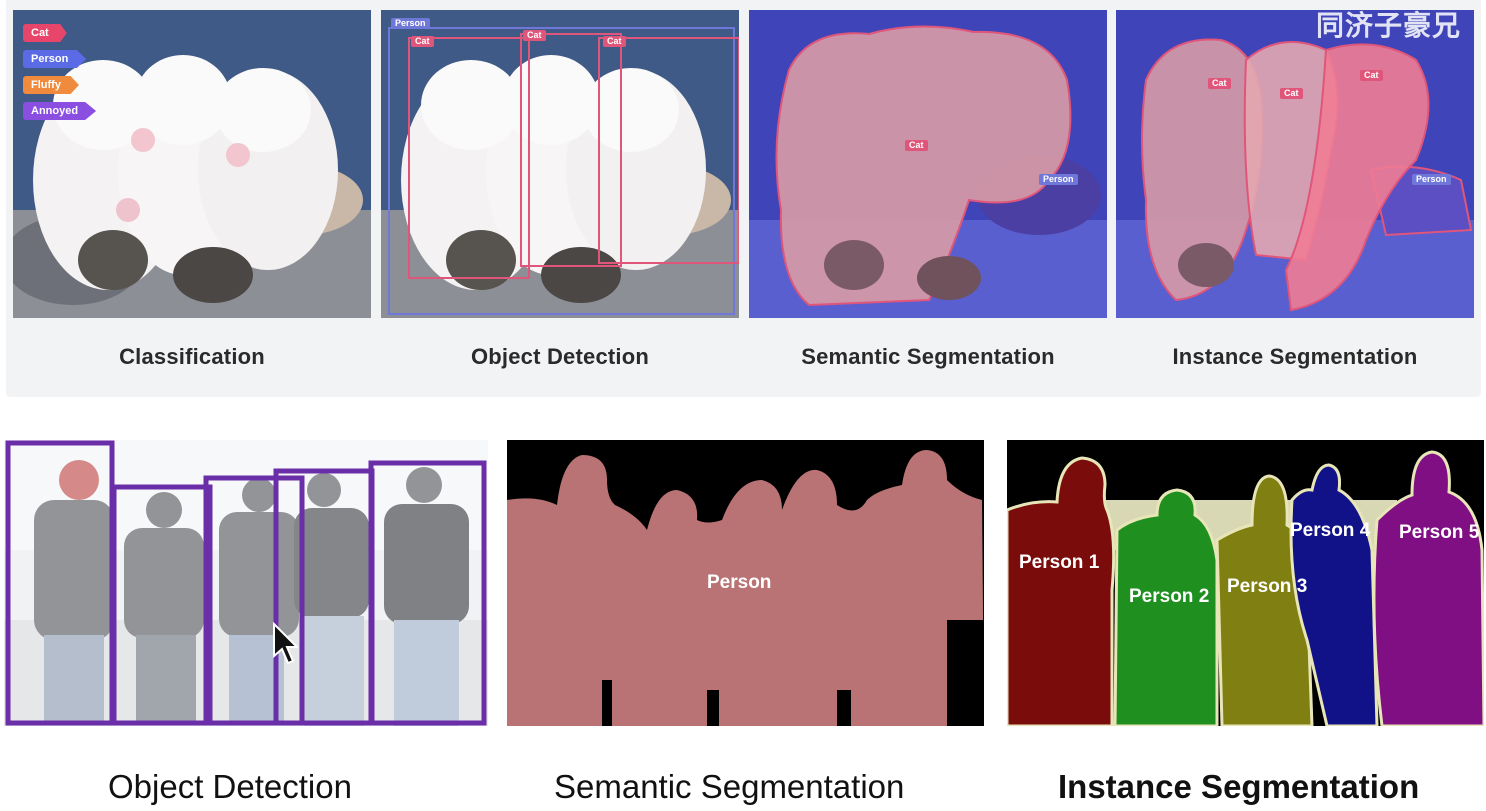 The width and height of the screenshot is (1486, 811). Describe the element at coordinates (534, 35) in the screenshot. I see `box-cat-2-label: Cat` at that location.